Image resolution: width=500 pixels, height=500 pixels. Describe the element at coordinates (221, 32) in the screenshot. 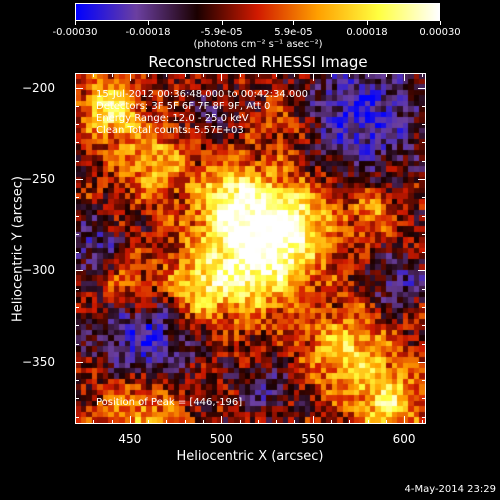

I see `colorbar-tick-label: -5.9e-05` at that location.